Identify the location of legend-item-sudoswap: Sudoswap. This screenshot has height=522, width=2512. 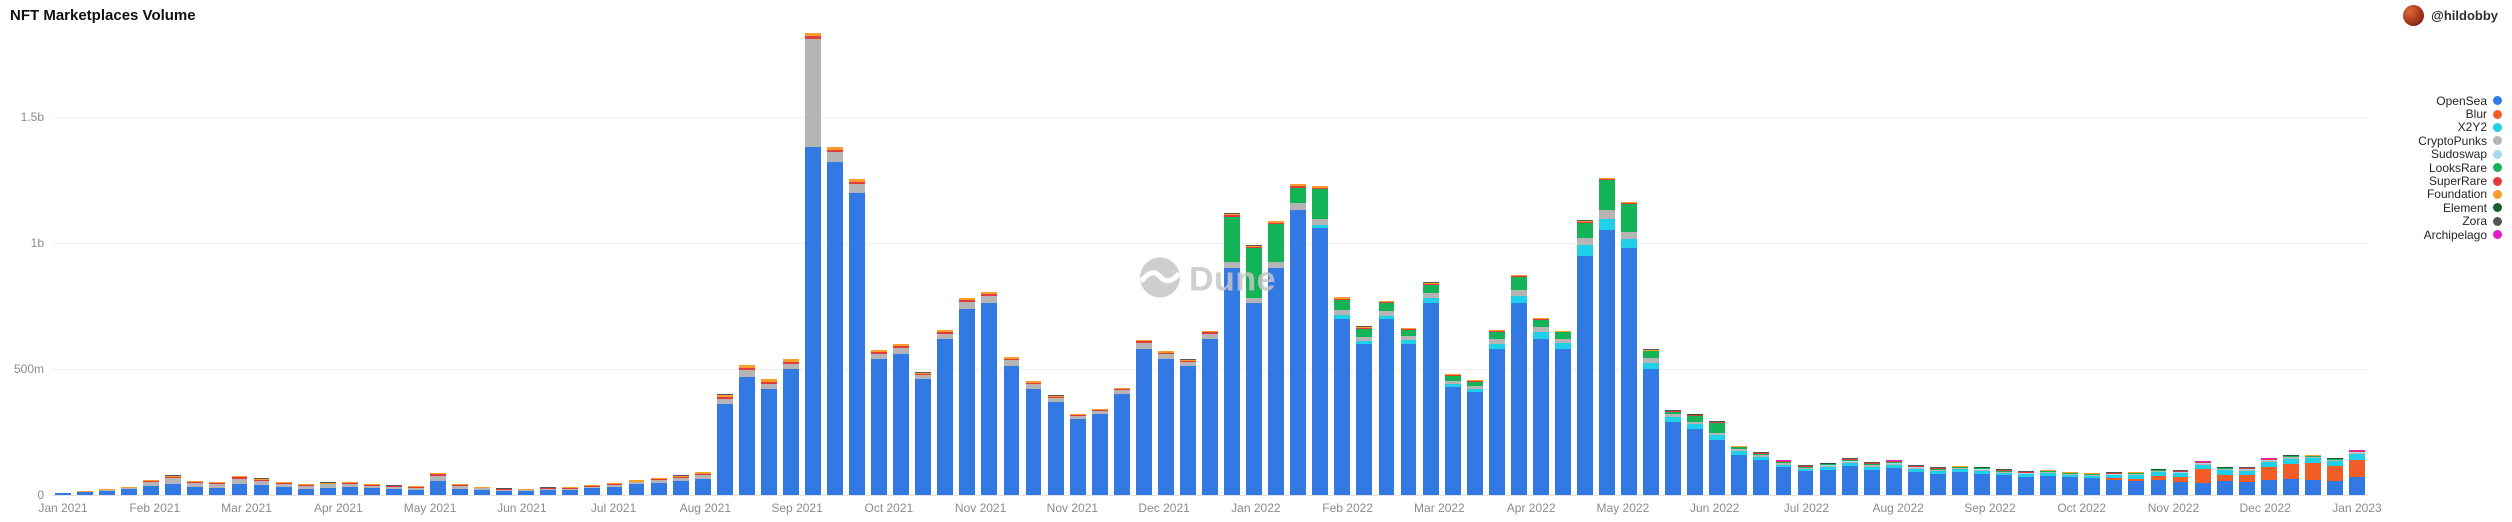
(2460, 154).